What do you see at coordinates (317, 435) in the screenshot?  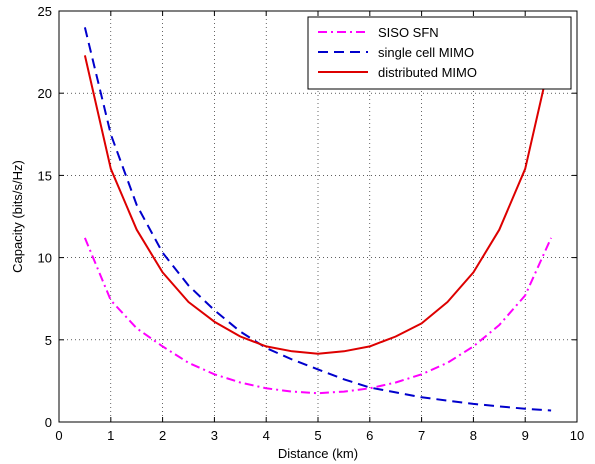 I see `x-tick-label: 5` at bounding box center [317, 435].